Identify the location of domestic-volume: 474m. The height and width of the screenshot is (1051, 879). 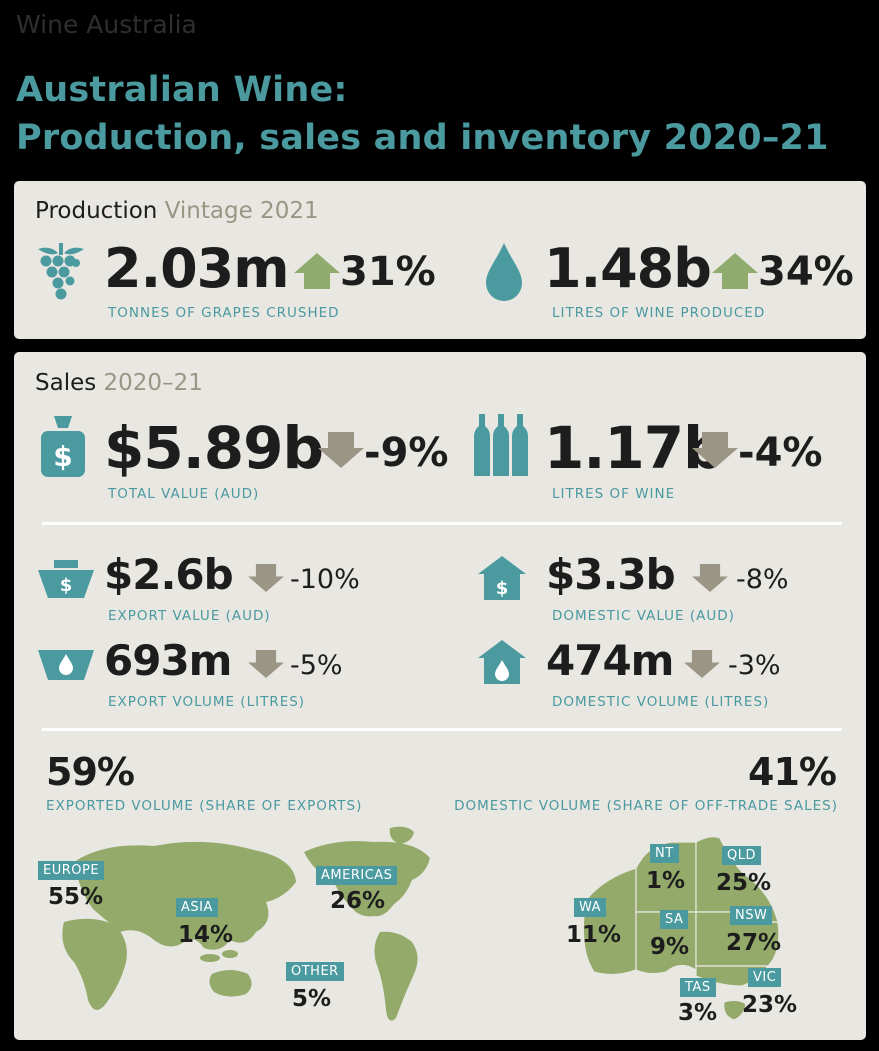
(610, 660).